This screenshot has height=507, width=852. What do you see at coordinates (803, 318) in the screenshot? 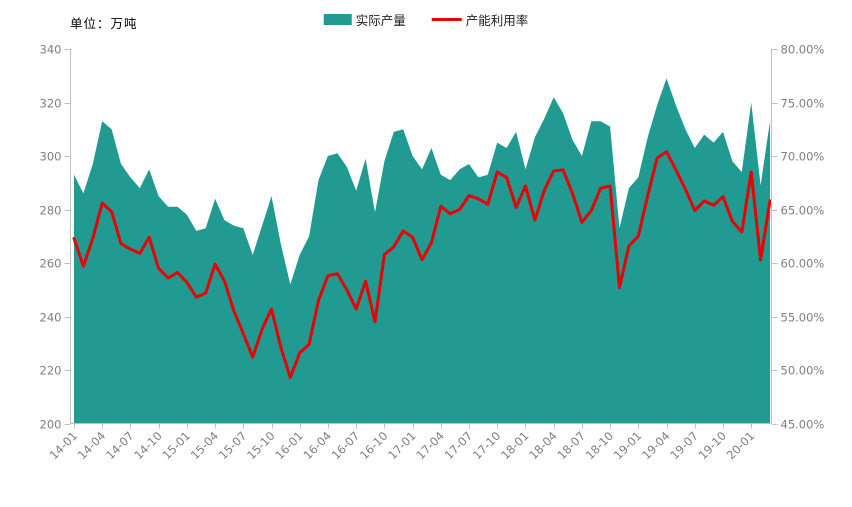
I see `right-axis-tick-label: 55.00%` at bounding box center [803, 318].